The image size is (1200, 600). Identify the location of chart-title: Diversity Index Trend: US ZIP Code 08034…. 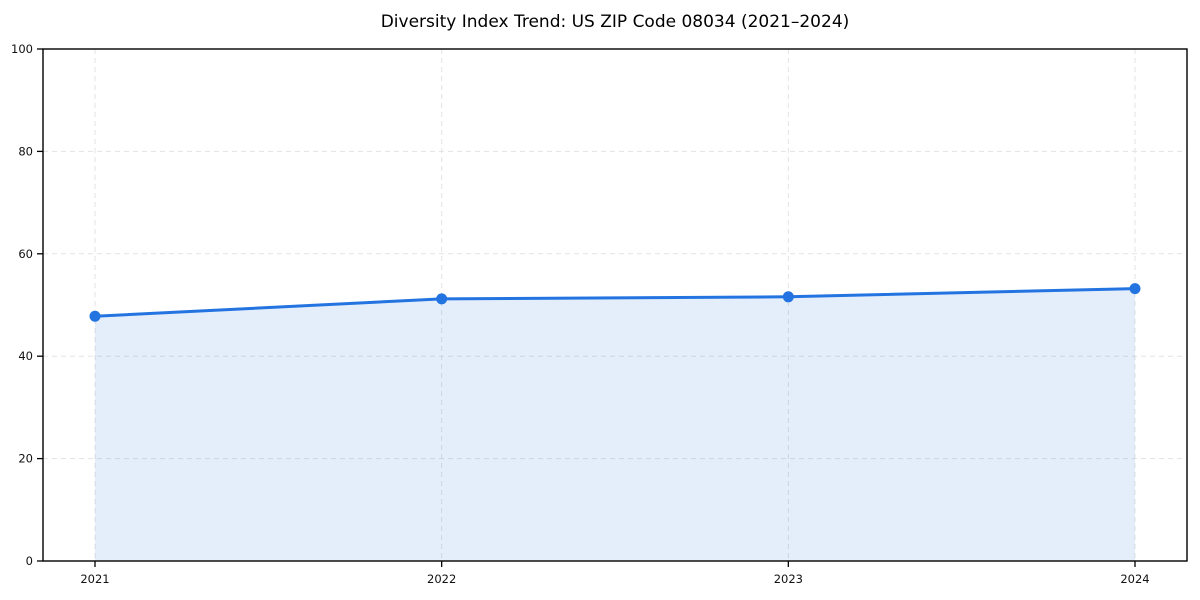
(615, 22).